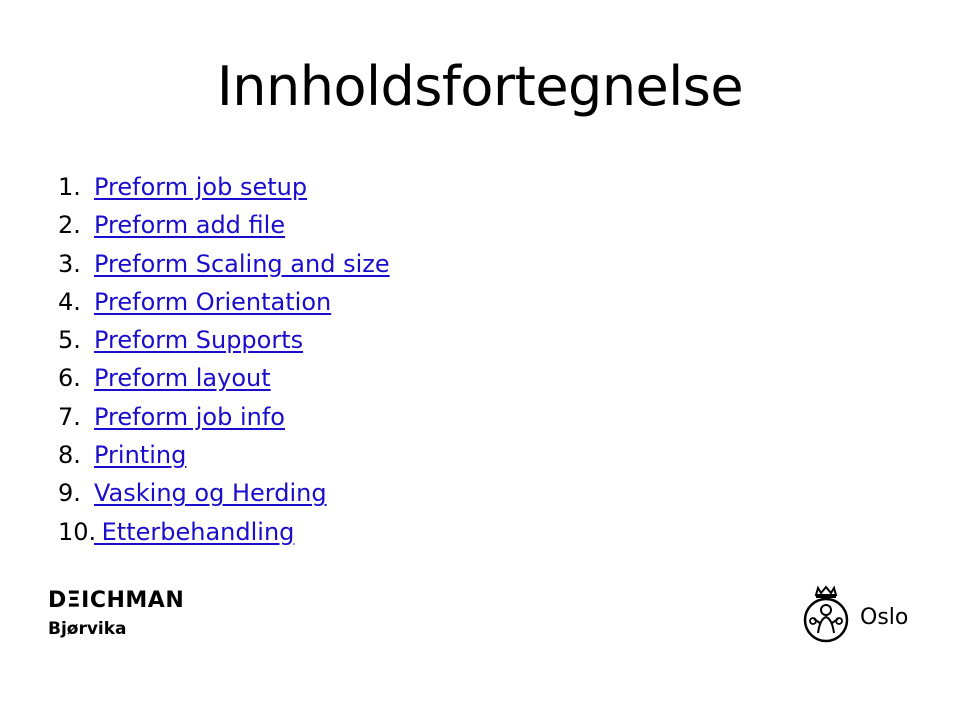  Describe the element at coordinates (242, 263) in the screenshot. I see `toc-link-scaling-size: Preform Scaling and size` at that location.